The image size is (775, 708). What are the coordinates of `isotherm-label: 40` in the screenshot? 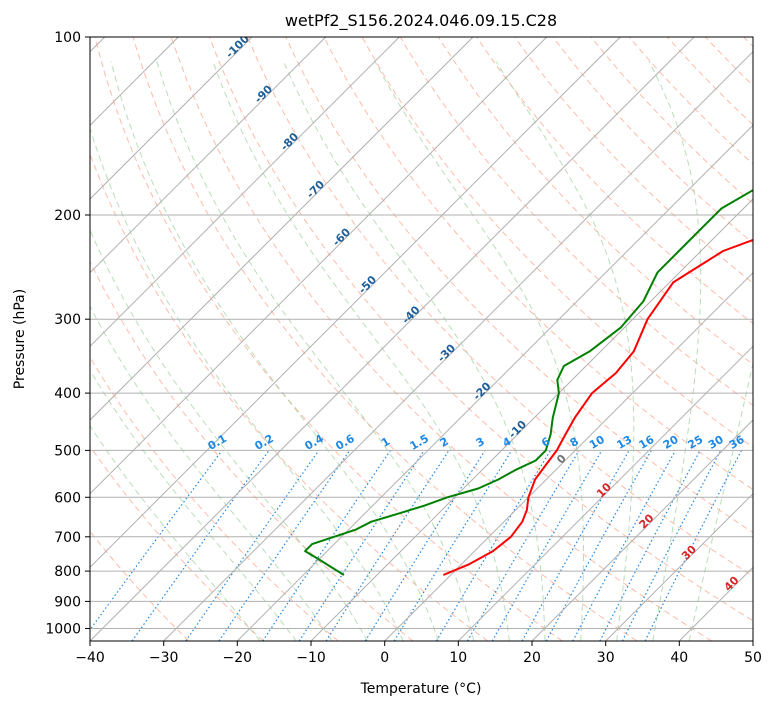 It's located at (732, 584).